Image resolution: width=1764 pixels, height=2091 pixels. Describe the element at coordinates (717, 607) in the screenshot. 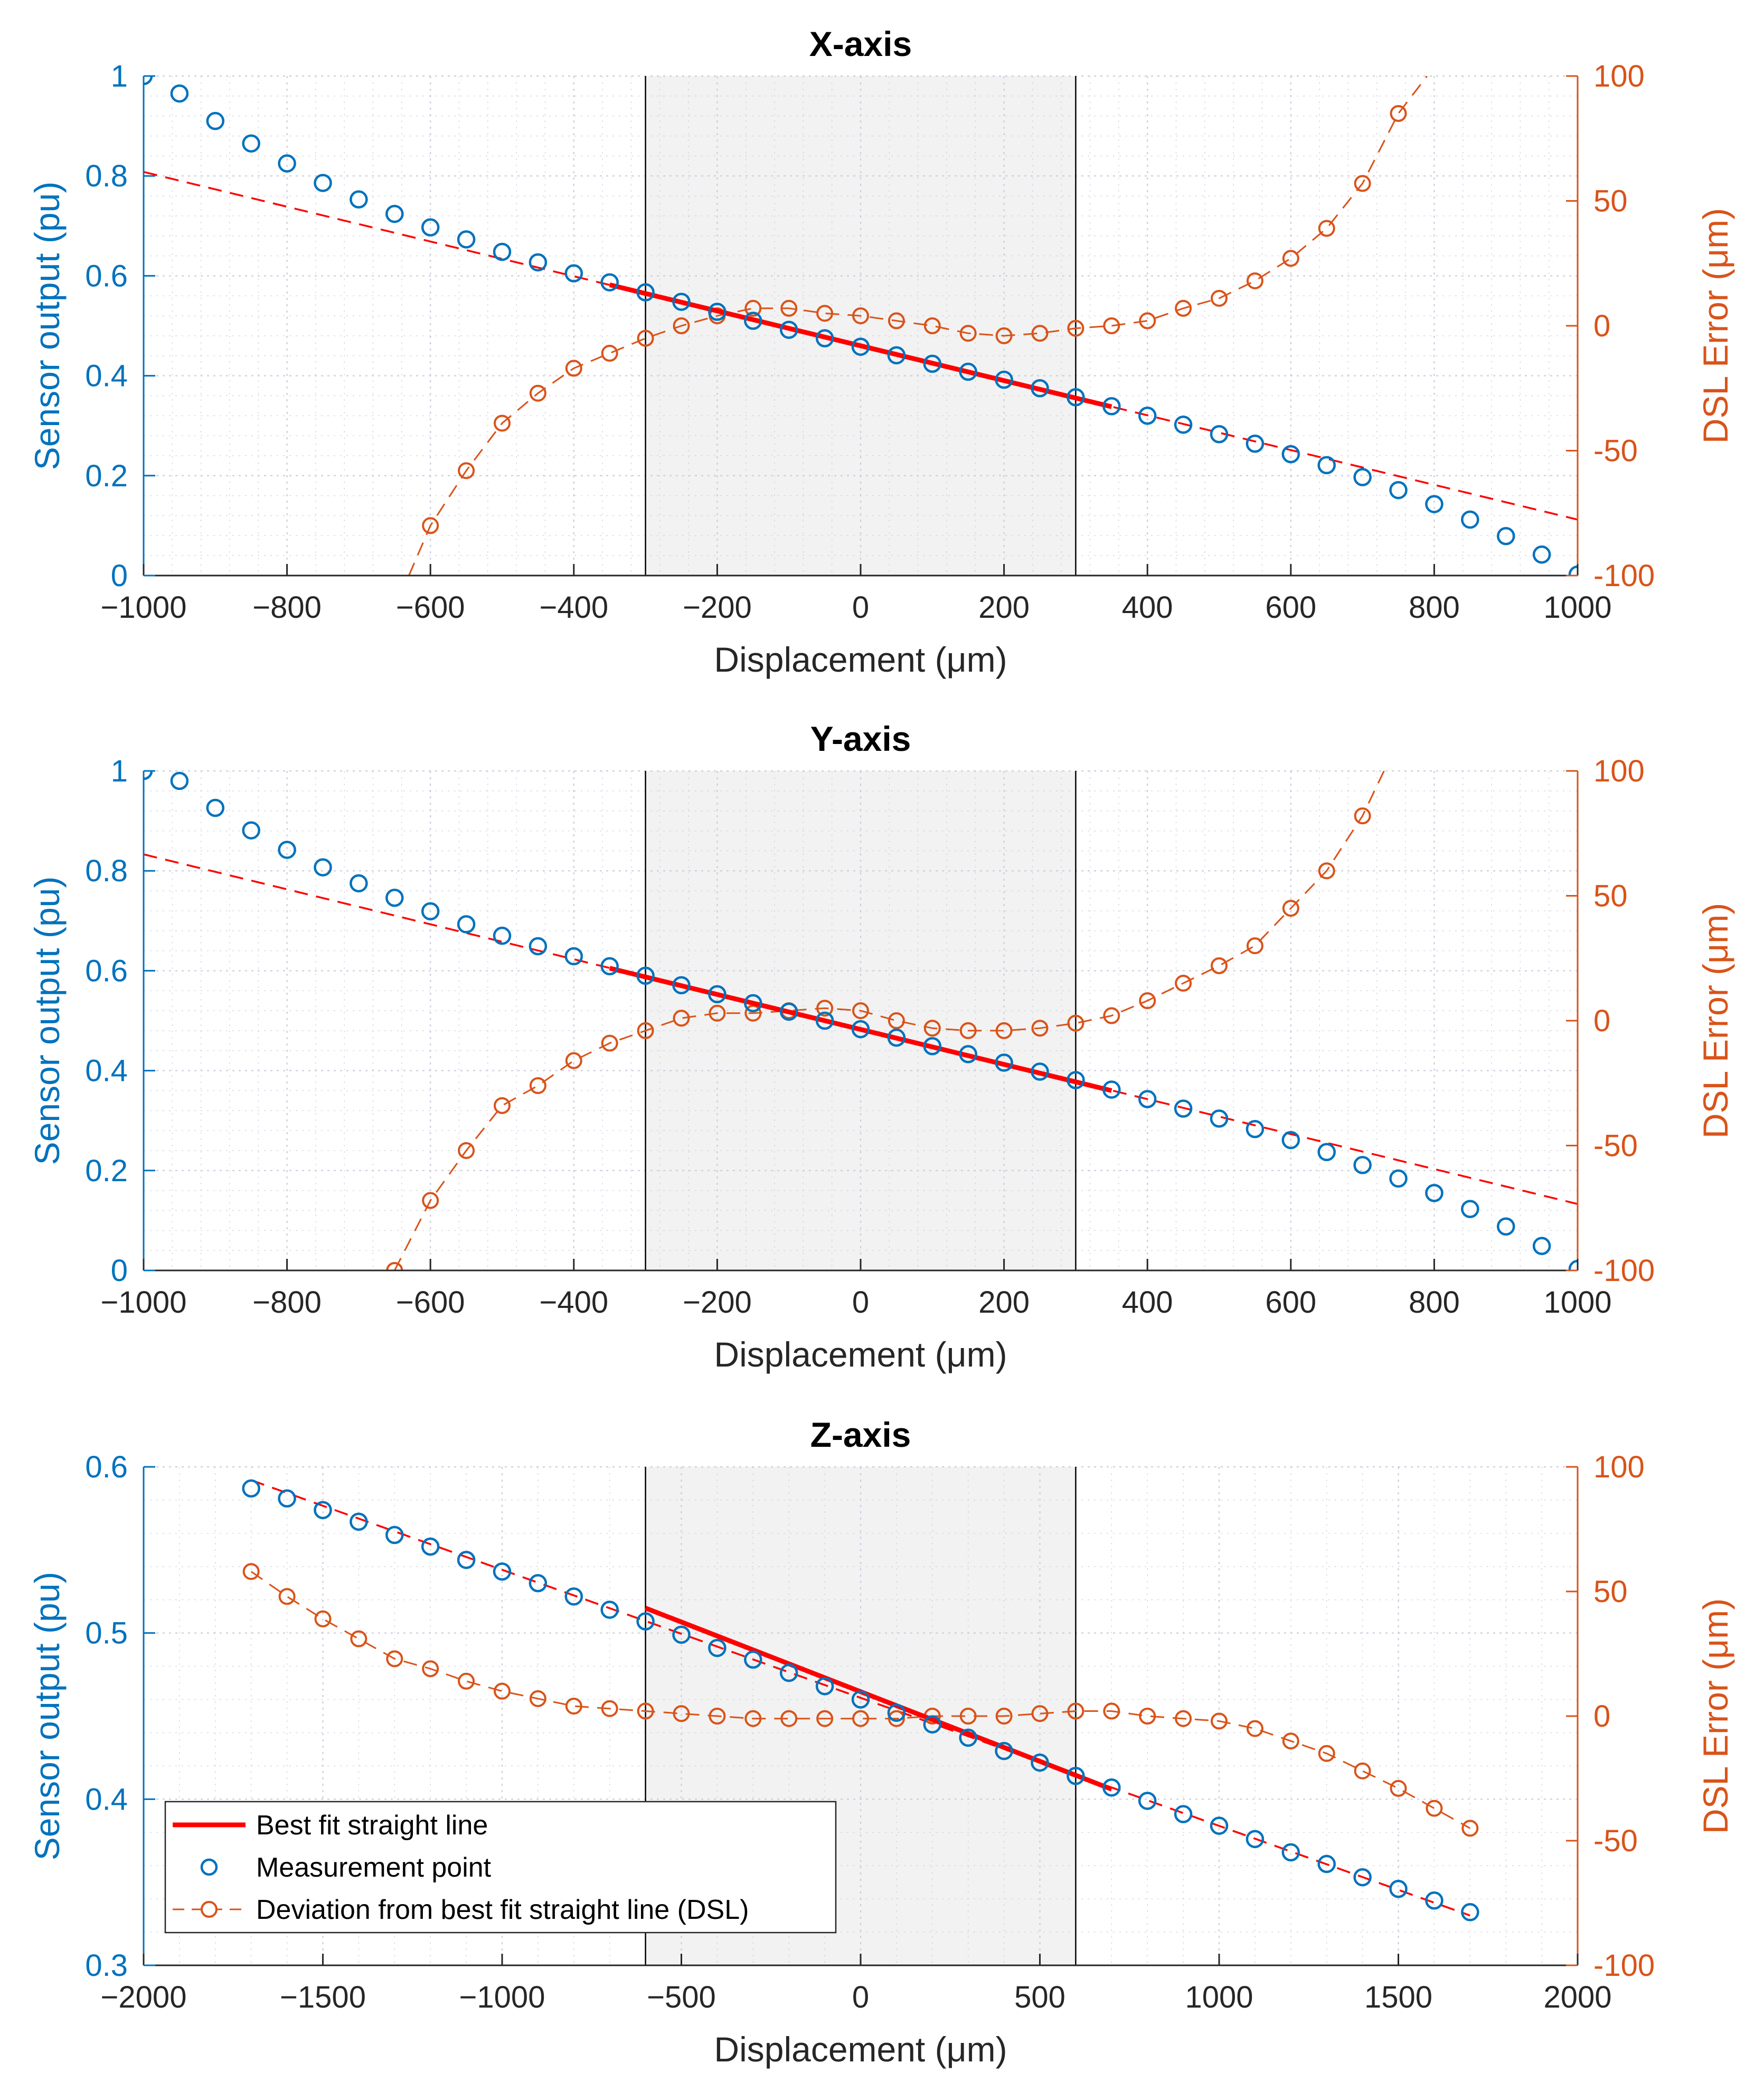

I see `x-tick-label: −200` at that location.